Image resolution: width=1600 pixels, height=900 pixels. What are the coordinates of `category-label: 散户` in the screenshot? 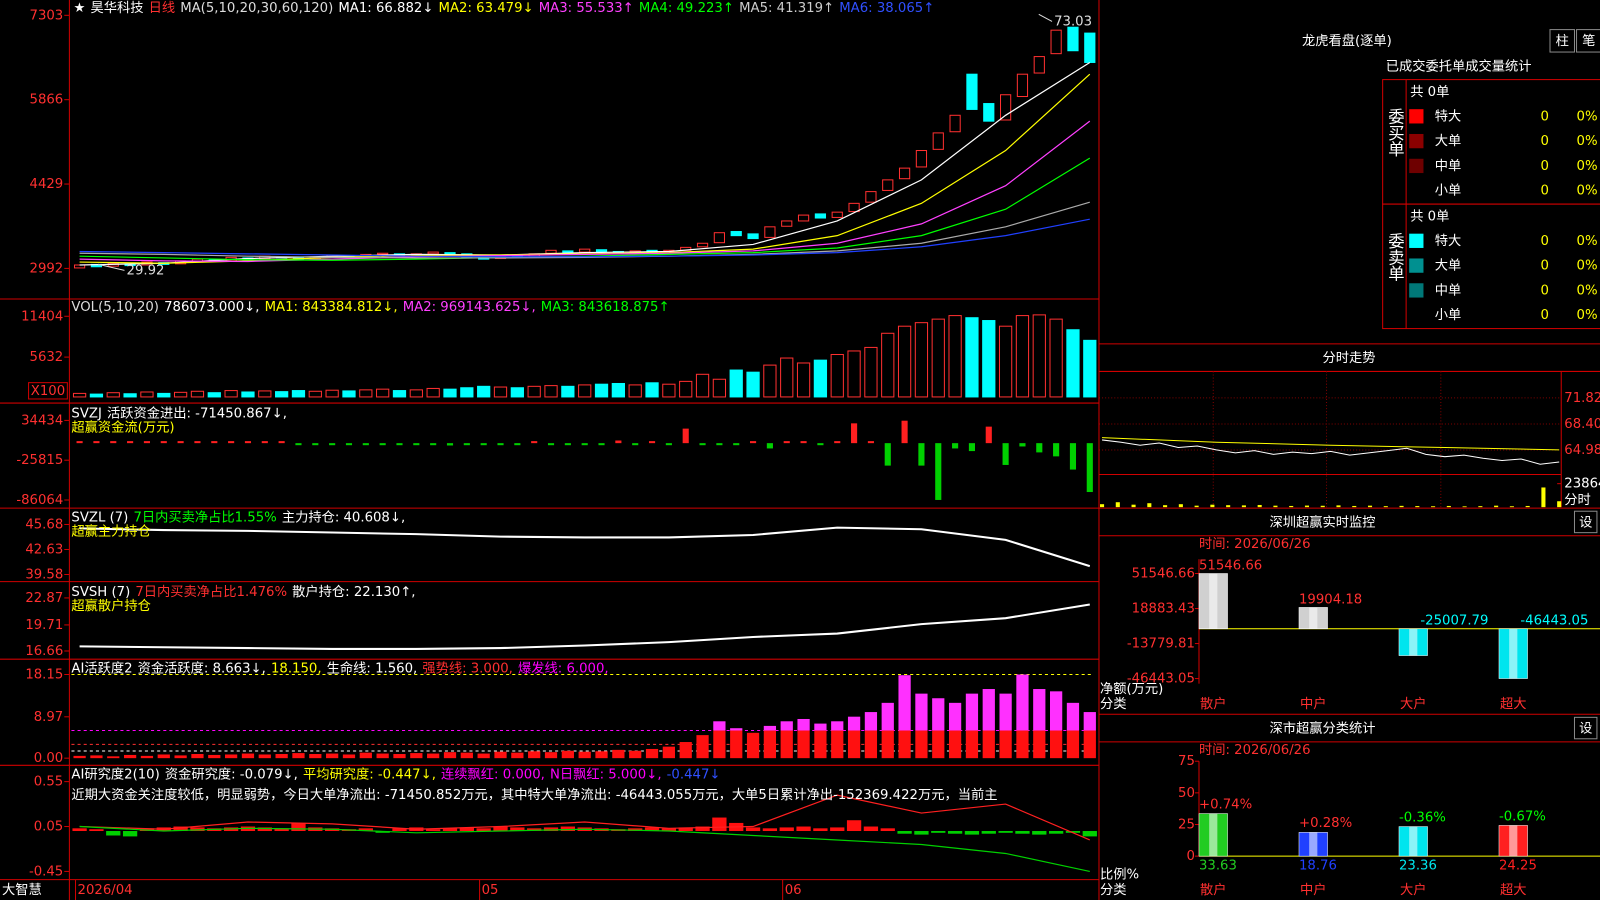 It's located at (1213, 889).